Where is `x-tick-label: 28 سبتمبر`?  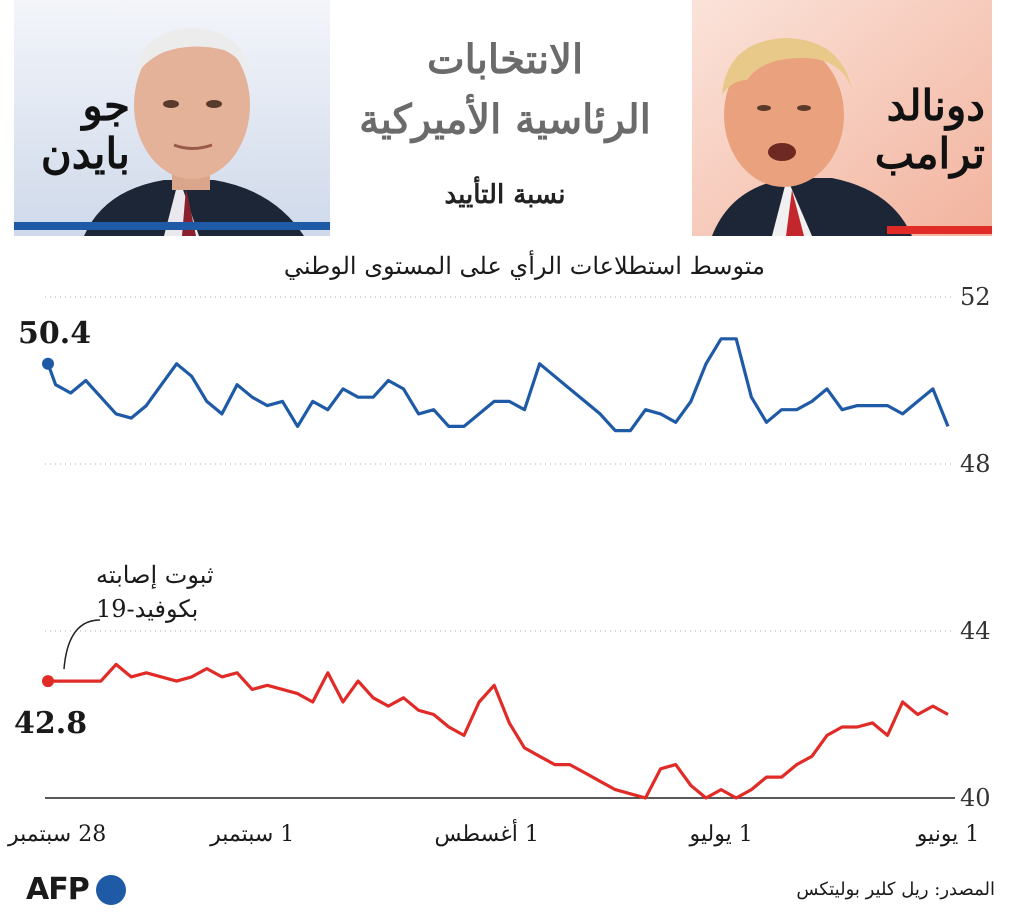
x-tick-label: 28 سبتمبر is located at coordinates (57, 834).